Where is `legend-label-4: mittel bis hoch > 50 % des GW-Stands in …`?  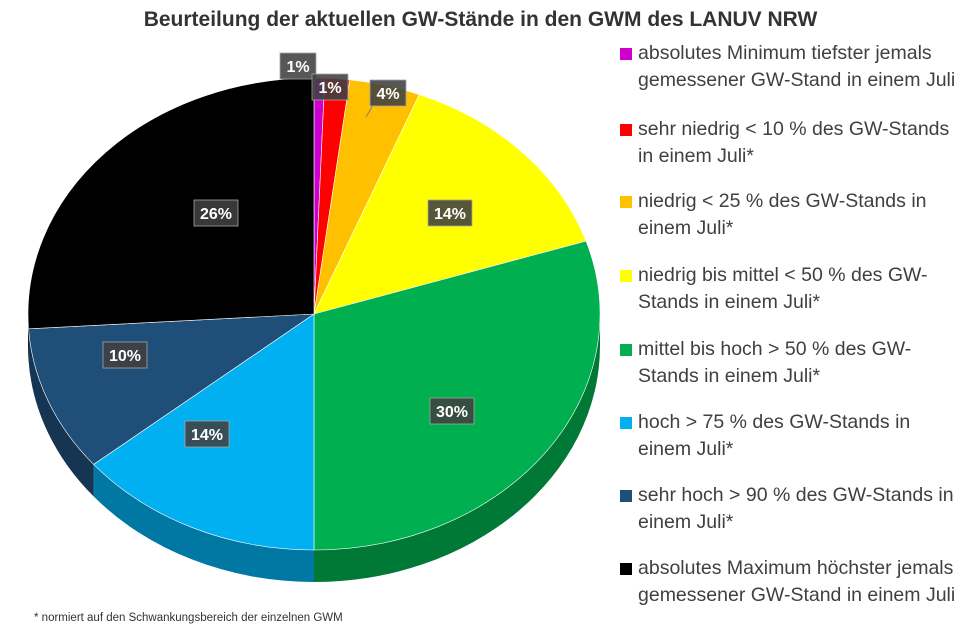
legend-label-4: mittel bis hoch > 50 % des GW-Stands in … is located at coordinates (775, 362).